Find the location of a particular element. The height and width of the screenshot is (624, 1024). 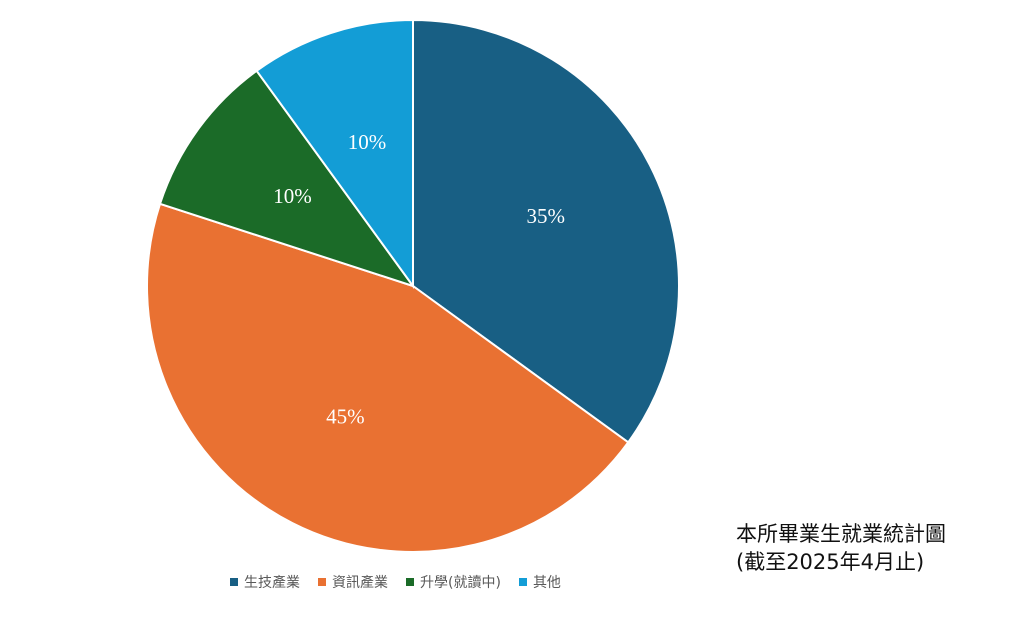

chart-caption: 本所畢業生就業統計圖 (截至2025年4月止) is located at coordinates (841, 548).